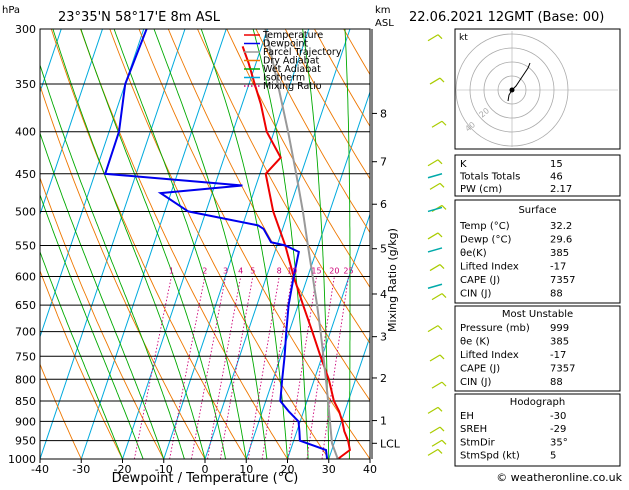 This screenshot has width=629, height=490. Describe the element at coordinates (204, 271) in the screenshot. I see `mixing-ratio-label: 2` at that location.